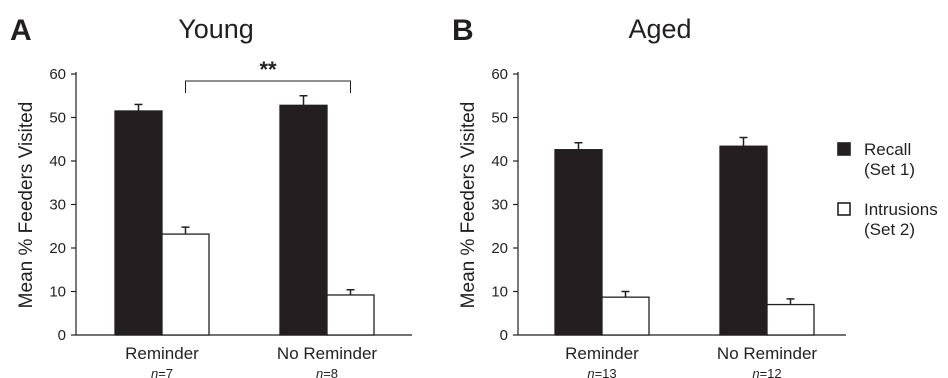 This screenshot has width=948, height=378. I want to click on legend-sublabel: (Set 1), so click(889, 169).